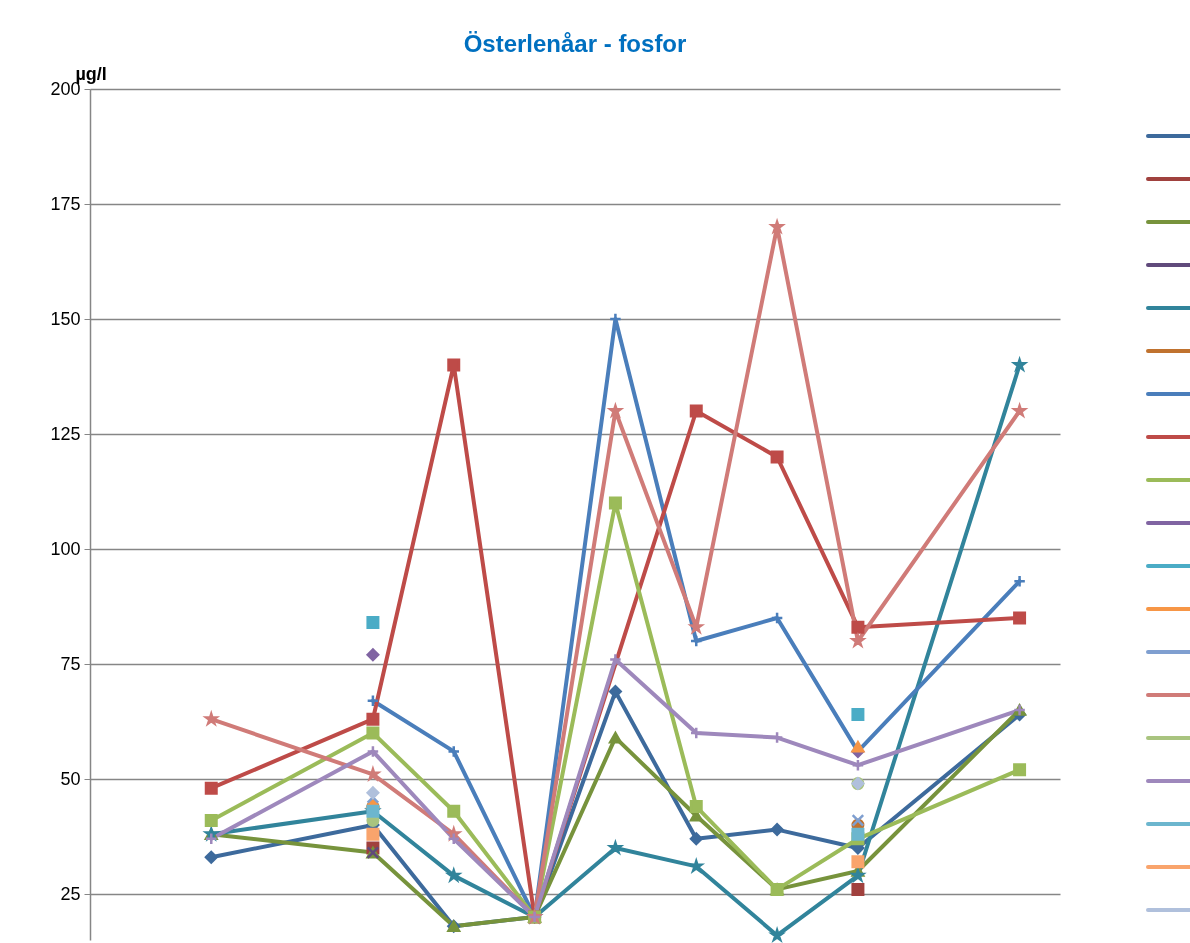 The width and height of the screenshot is (1190, 943). What do you see at coordinates (65, 548) in the screenshot?
I see `y-tick-label: 100` at bounding box center [65, 548].